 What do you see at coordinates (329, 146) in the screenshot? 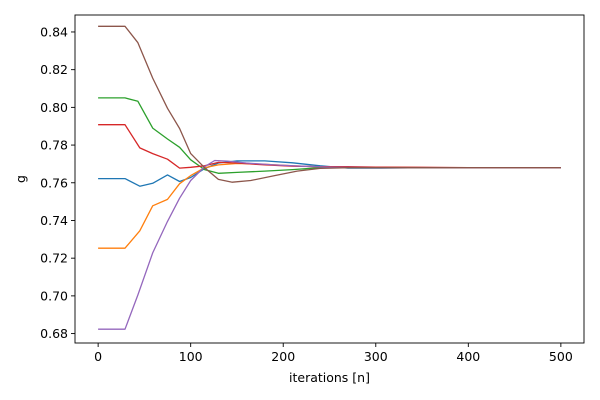
I see `series-red-line` at bounding box center [329, 146].